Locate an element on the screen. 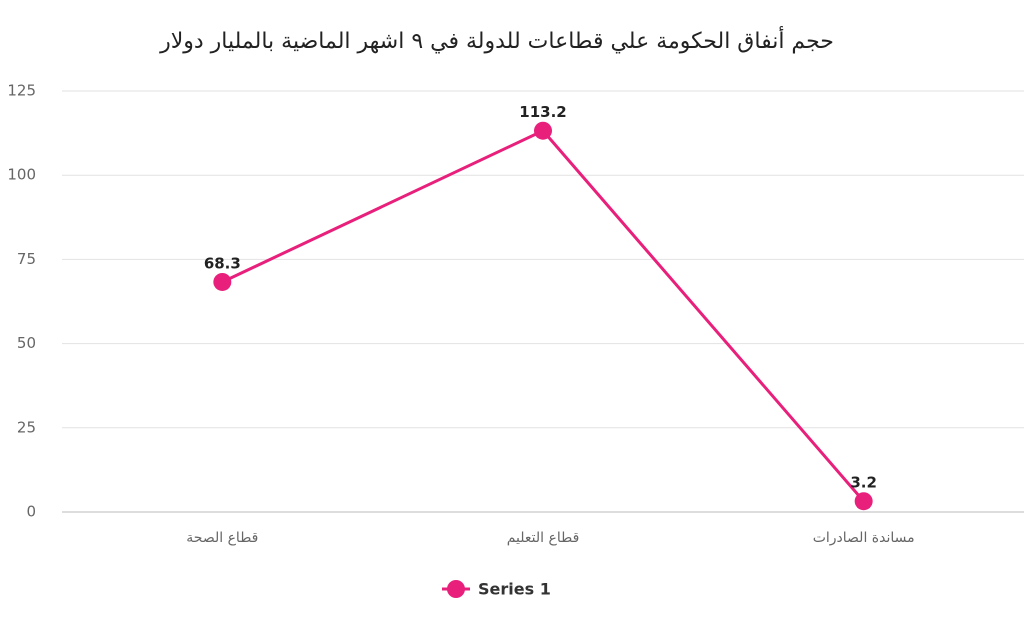 The height and width of the screenshot is (632, 1024). y-tick-label: 125 is located at coordinates (21, 91).